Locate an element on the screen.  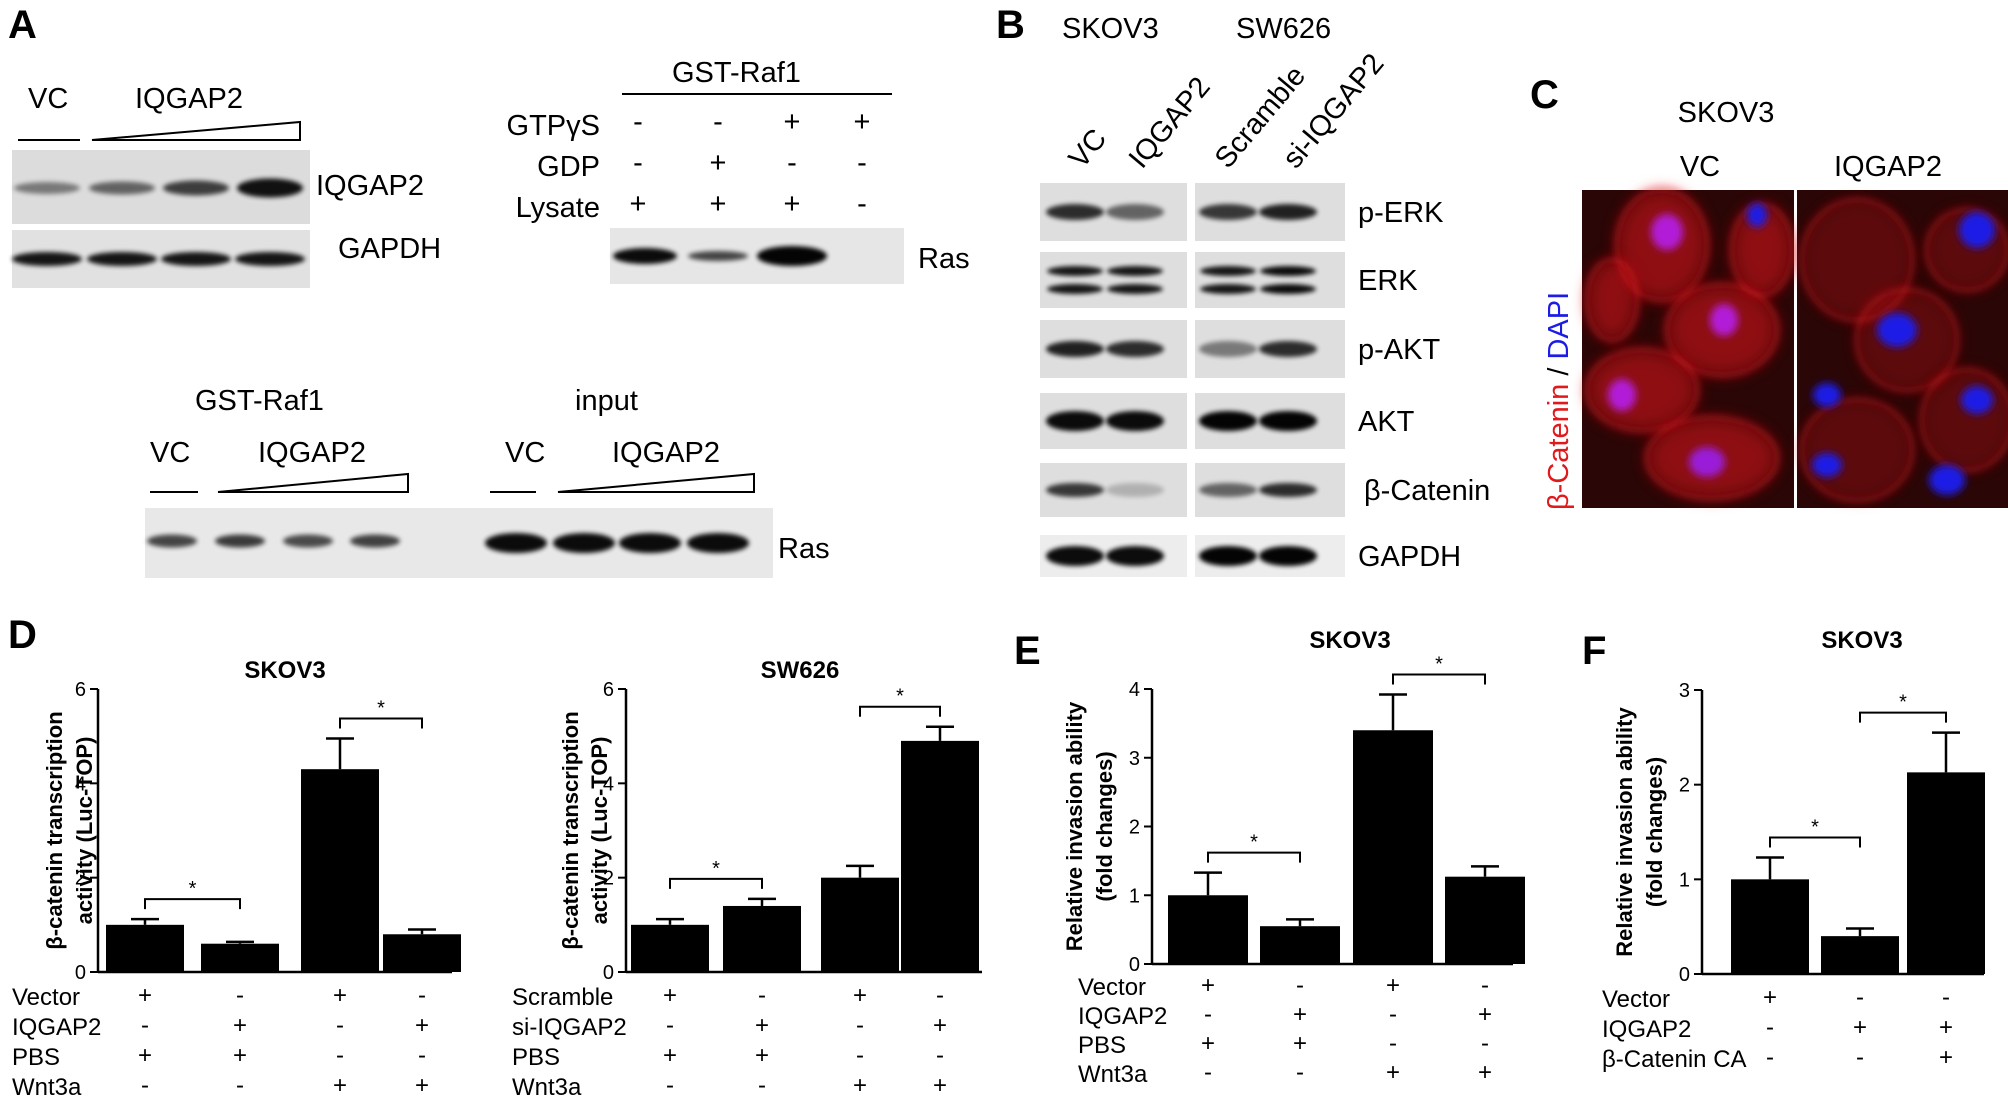
c-microscopy-images is located at coordinates (1795, 348).